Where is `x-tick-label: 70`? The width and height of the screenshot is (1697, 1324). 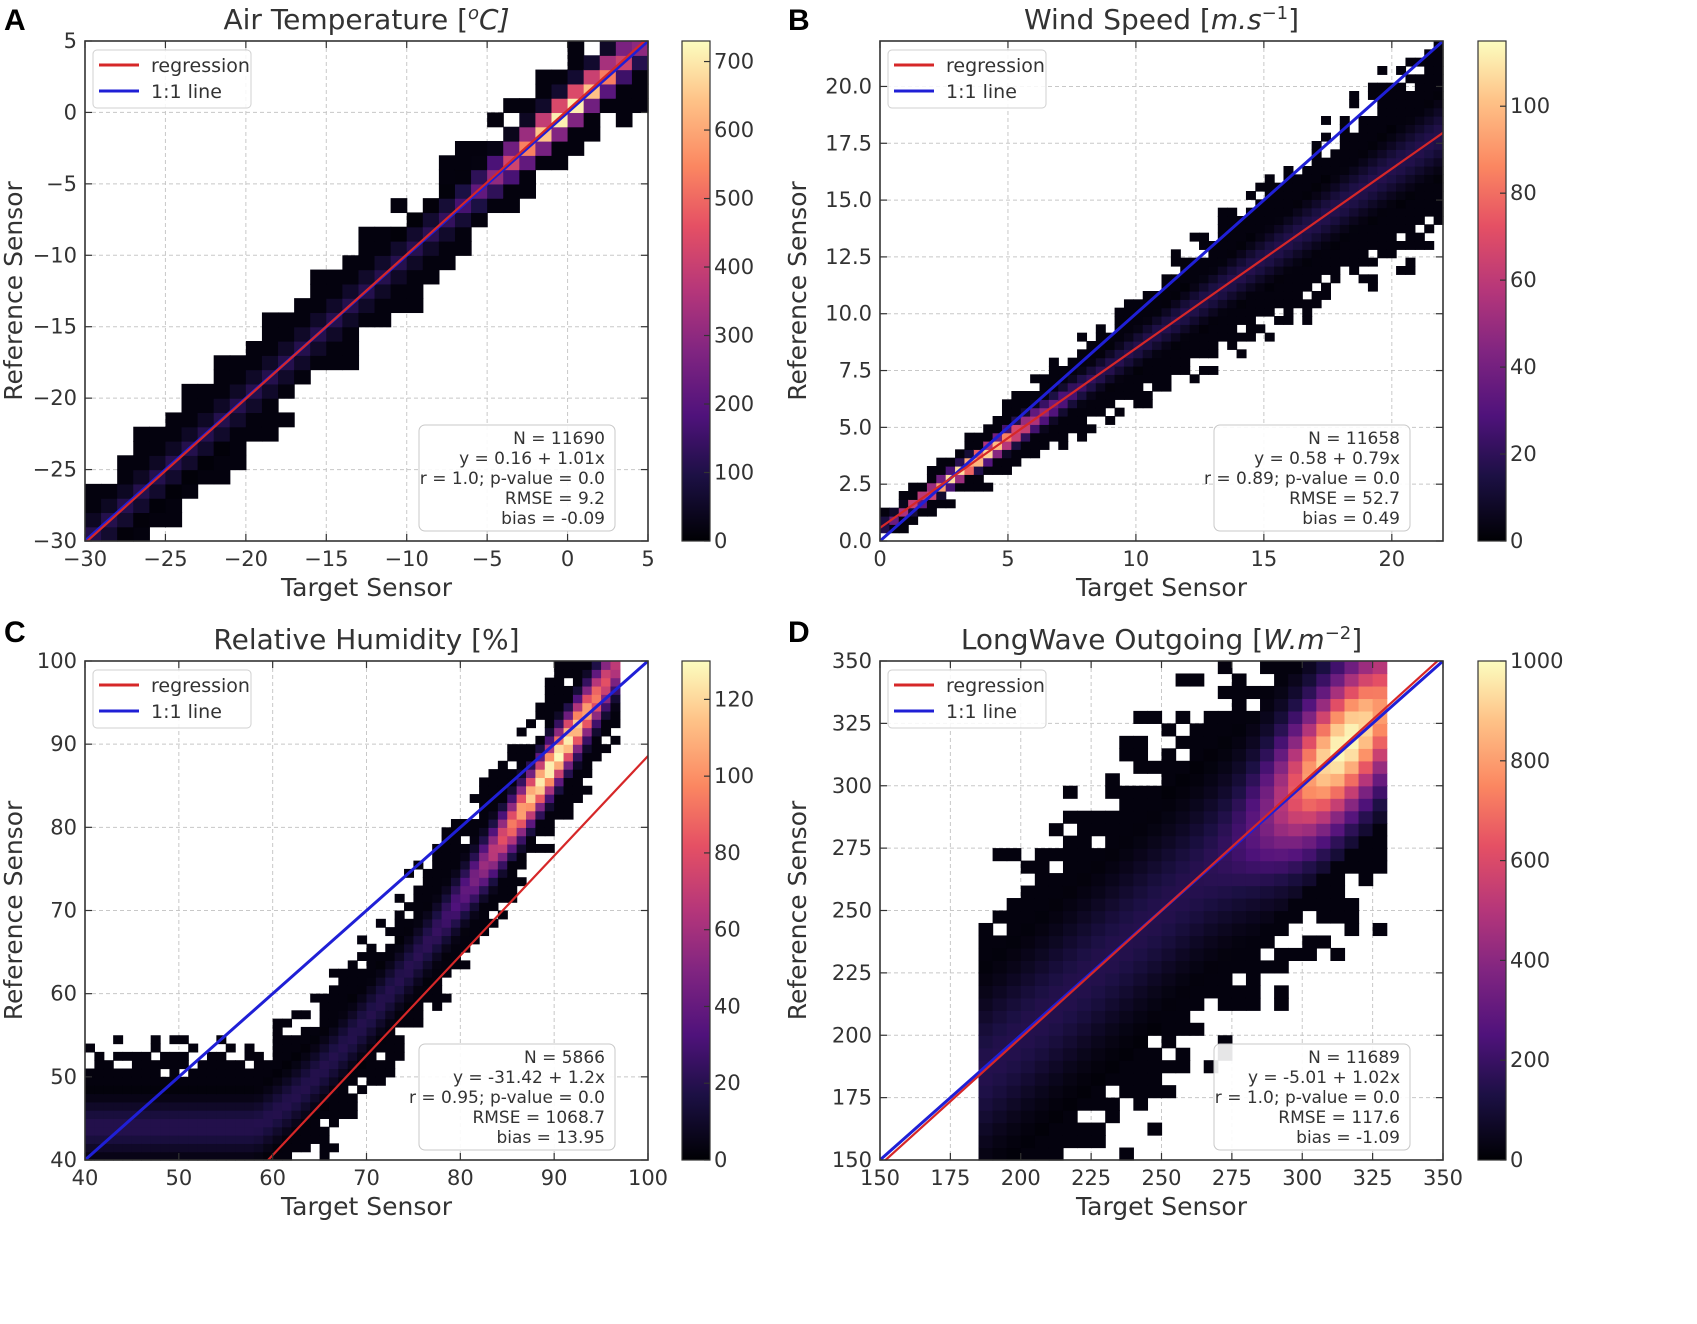 x-tick-label: 70 is located at coordinates (366, 1178).